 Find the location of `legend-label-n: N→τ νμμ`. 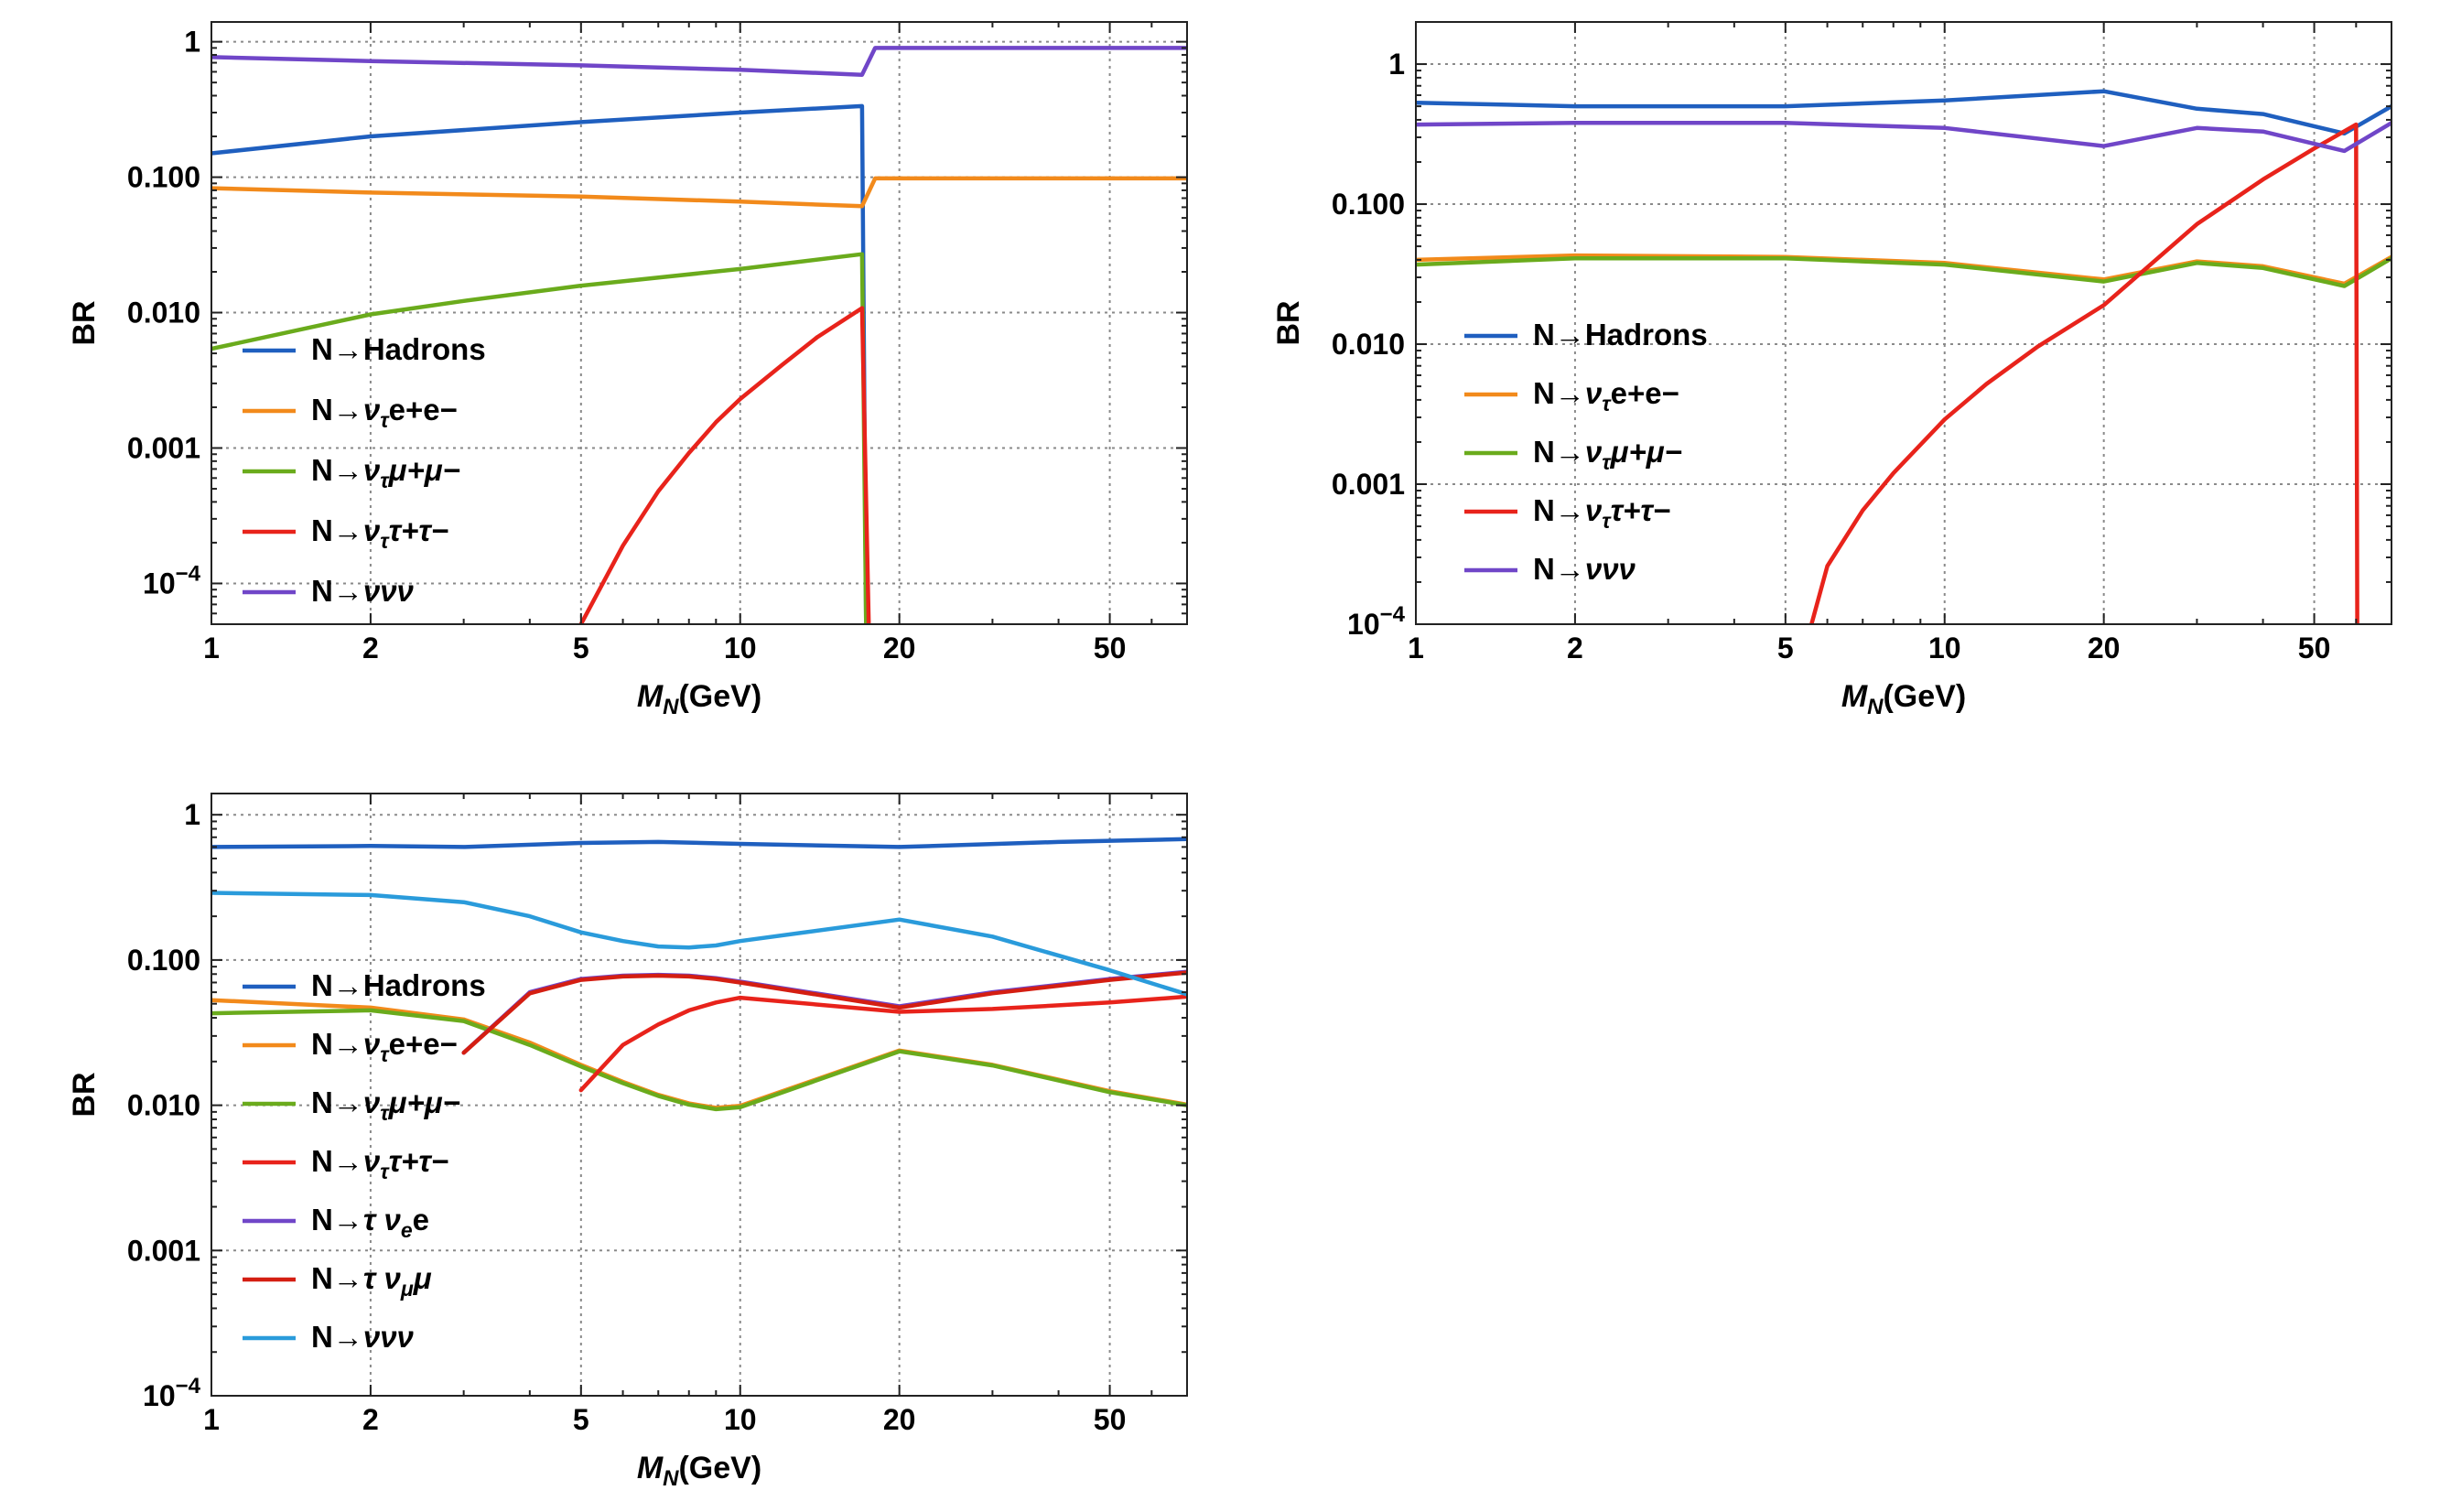

legend-label-n: N→τ νμμ is located at coordinates (371, 1281).